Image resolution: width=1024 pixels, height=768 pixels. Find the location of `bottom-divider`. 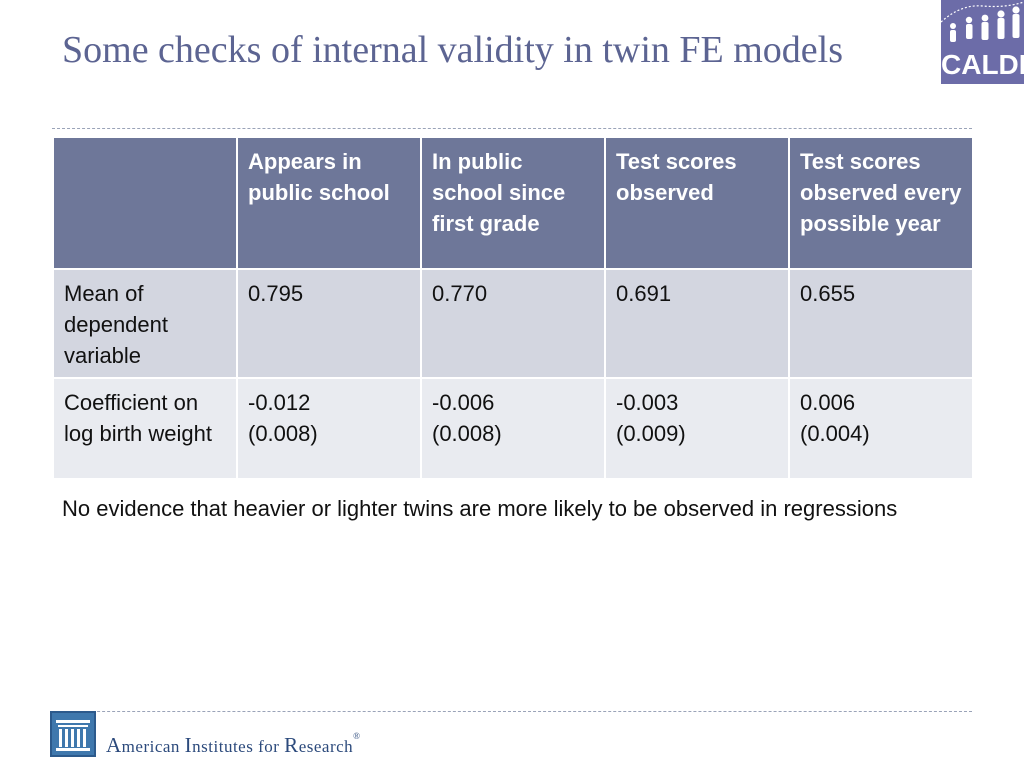

bottom-divider is located at coordinates (512, 711).